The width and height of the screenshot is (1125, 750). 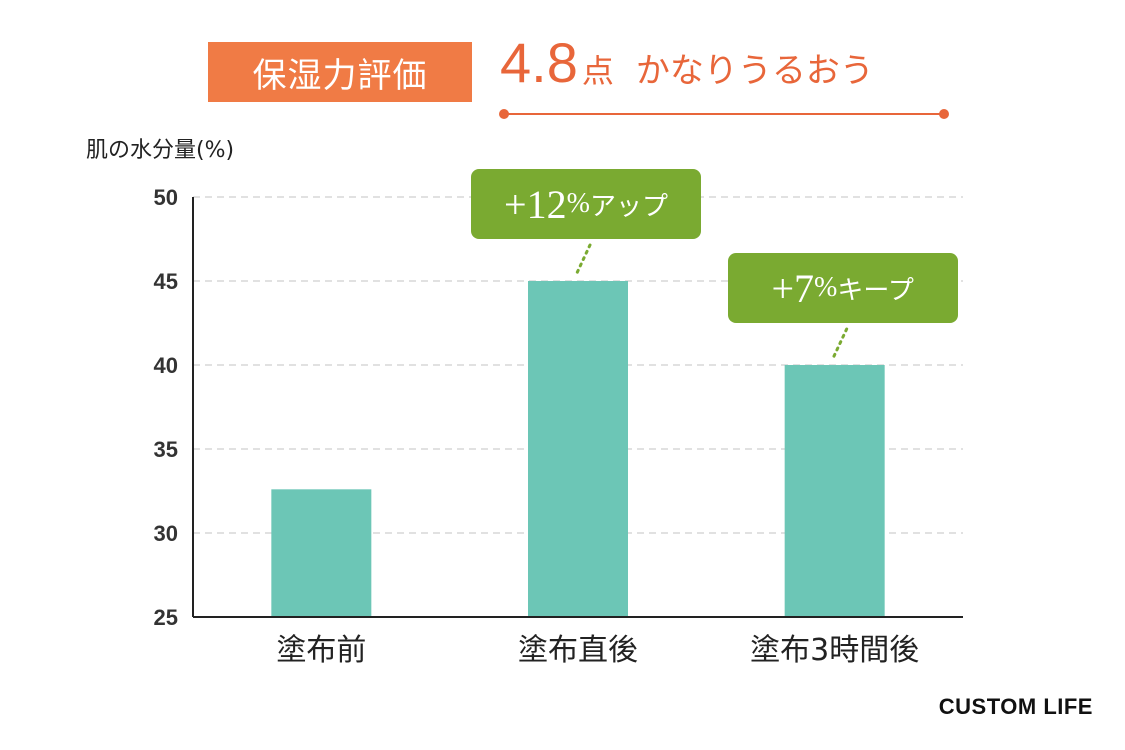 I want to click on rating-underline, so click(x=724, y=114).